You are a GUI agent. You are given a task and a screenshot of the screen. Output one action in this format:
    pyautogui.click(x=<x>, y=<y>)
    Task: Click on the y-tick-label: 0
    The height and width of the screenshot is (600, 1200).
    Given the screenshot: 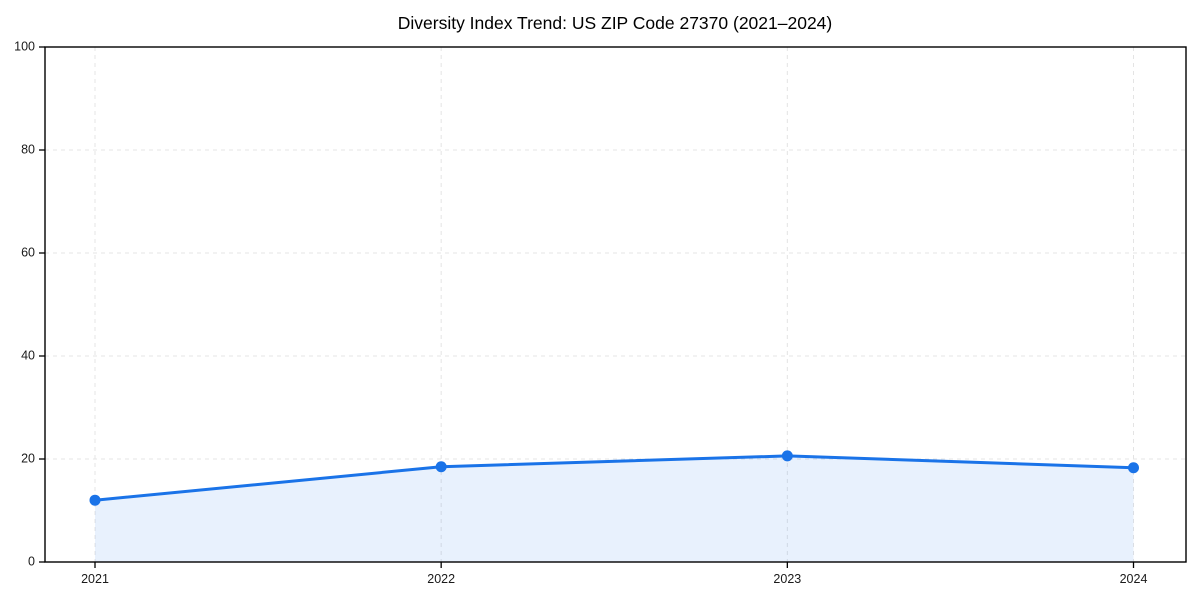 What is the action you would take?
    pyautogui.click(x=31, y=561)
    